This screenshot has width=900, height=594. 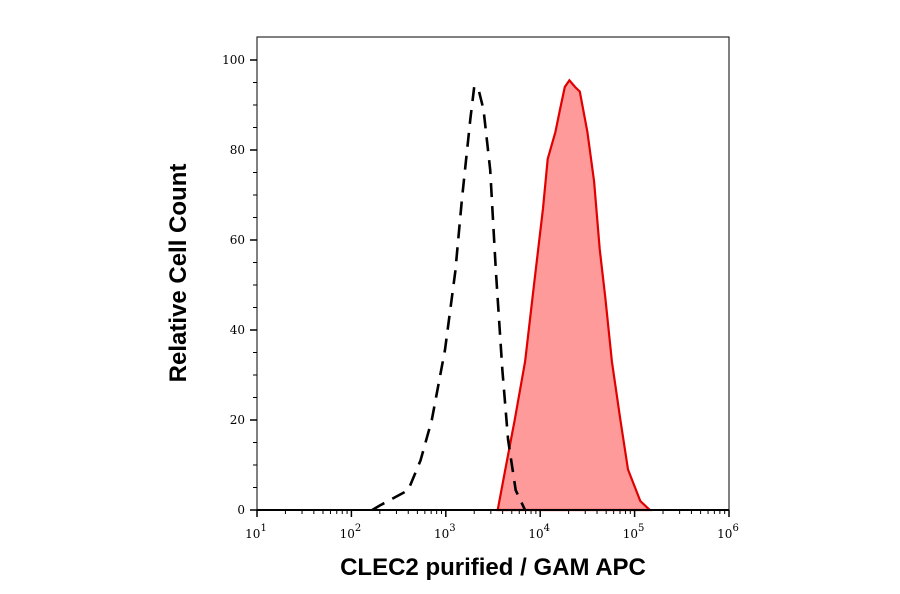 What do you see at coordinates (256, 532) in the screenshot?
I see `x-tick-label: 10¹` at bounding box center [256, 532].